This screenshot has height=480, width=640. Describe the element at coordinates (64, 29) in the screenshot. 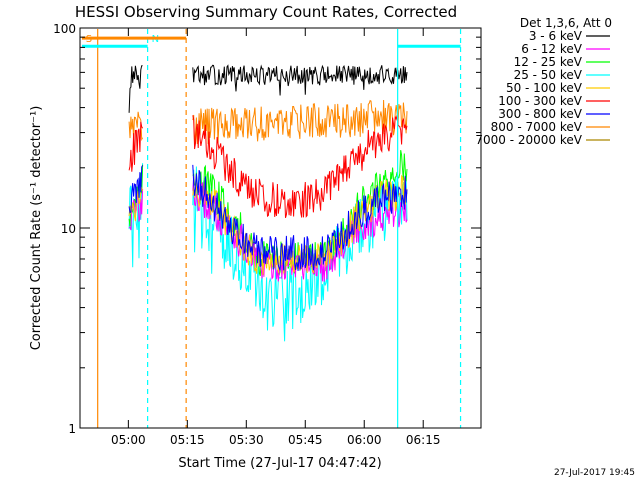

I see `y-tick-label: 100` at that location.